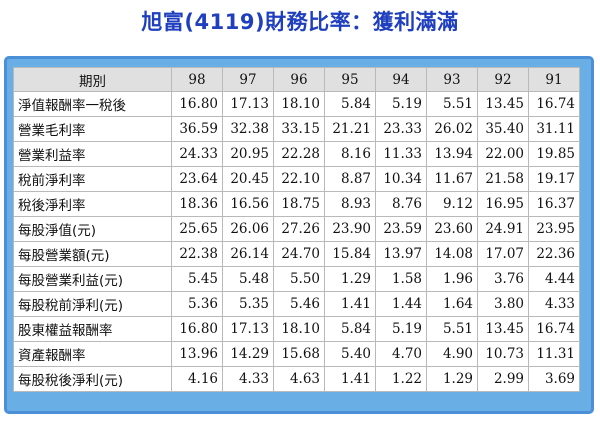  Describe the element at coordinates (299, 204) in the screenshot. I see `table-cell: 18.75` at that location.